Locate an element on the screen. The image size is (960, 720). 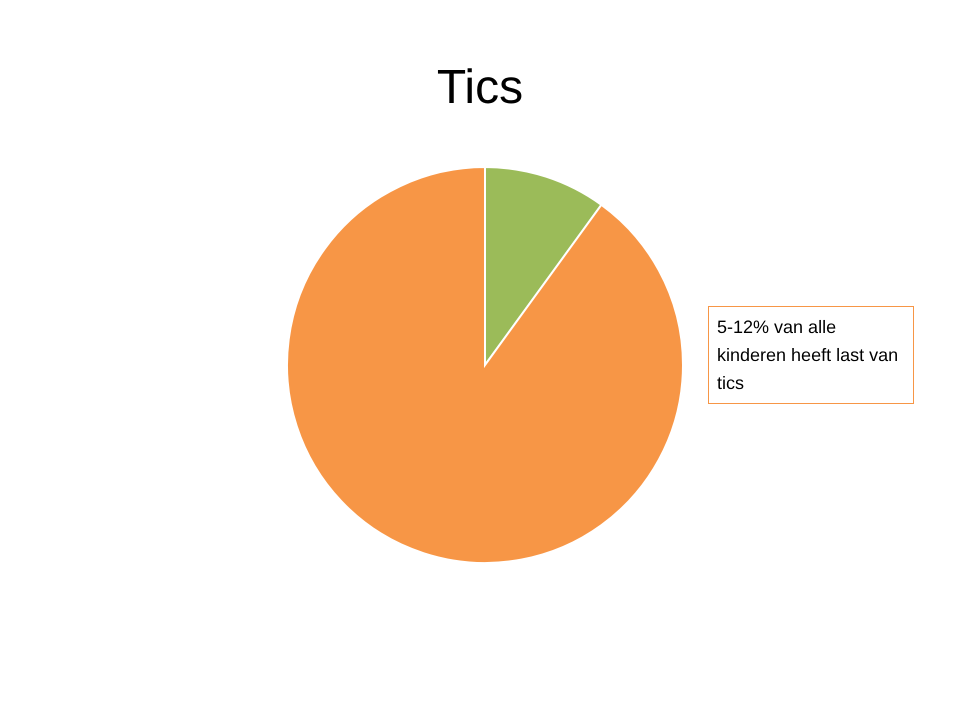
text: 5-12% van alle kinderen heeft last van tics is located at coordinates (811, 355).